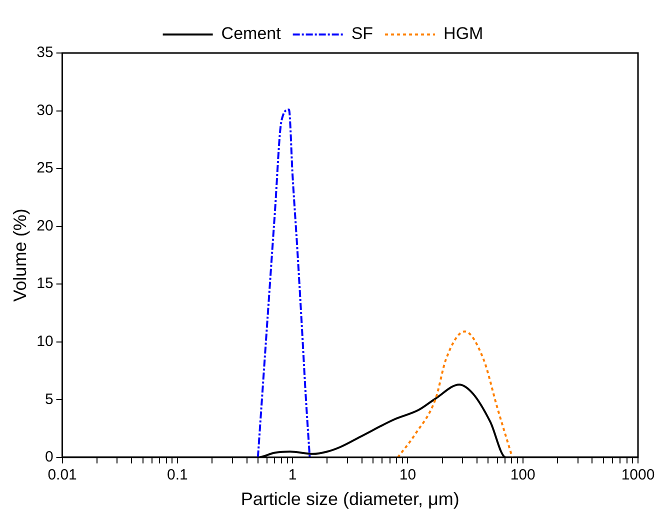 The height and width of the screenshot is (517, 668). Describe the element at coordinates (45, 53) in the screenshot. I see `y-tick-label: 35` at that location.